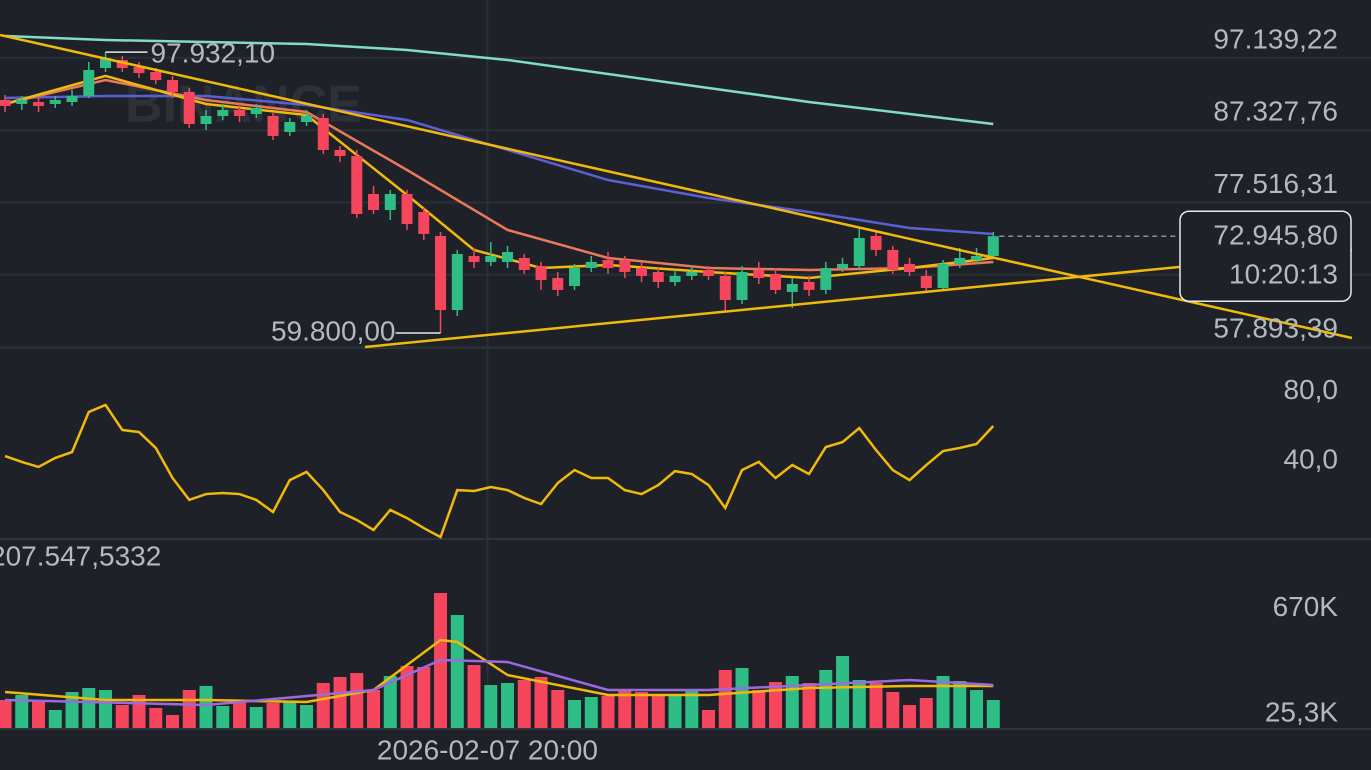 Image resolution: width=1371 pixels, height=770 pixels. I want to click on y-tick-label: 57.893,39, so click(1275, 327).